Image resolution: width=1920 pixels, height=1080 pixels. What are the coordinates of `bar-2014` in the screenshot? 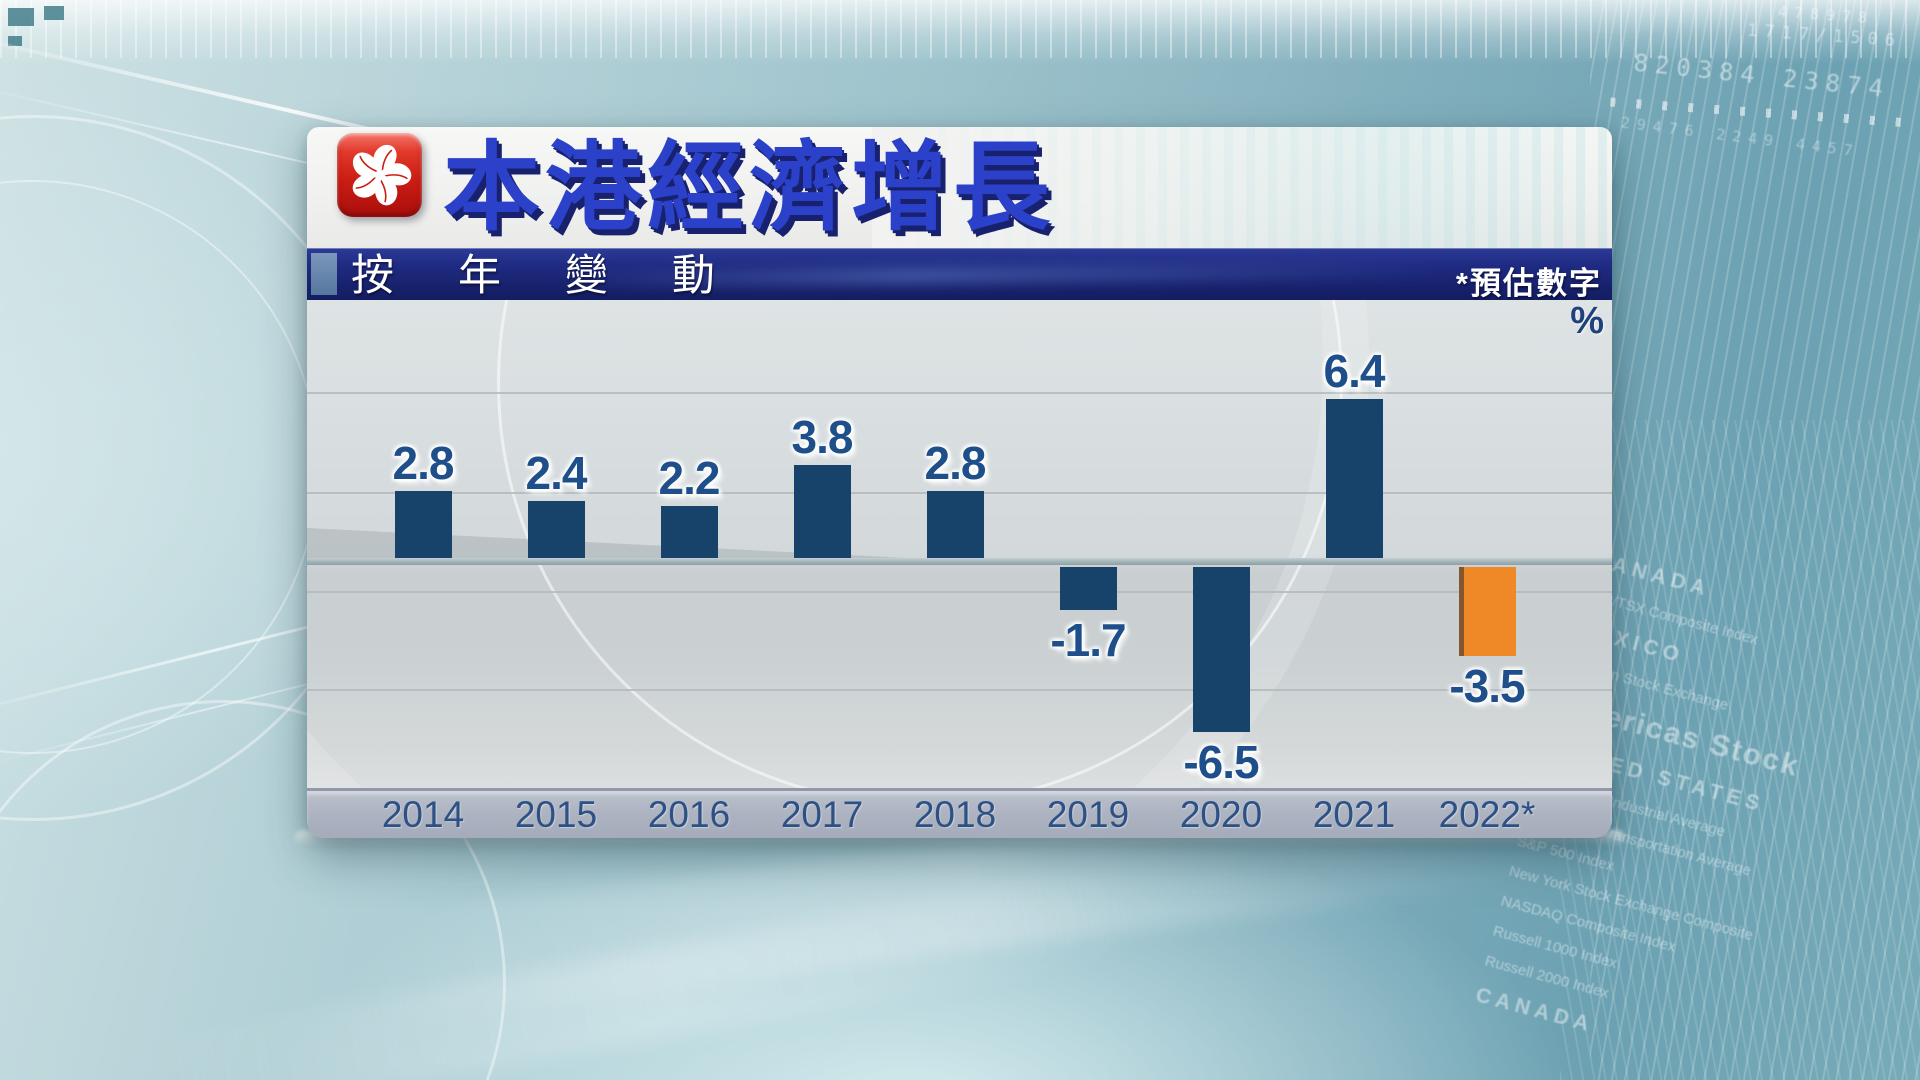 It's located at (423, 526).